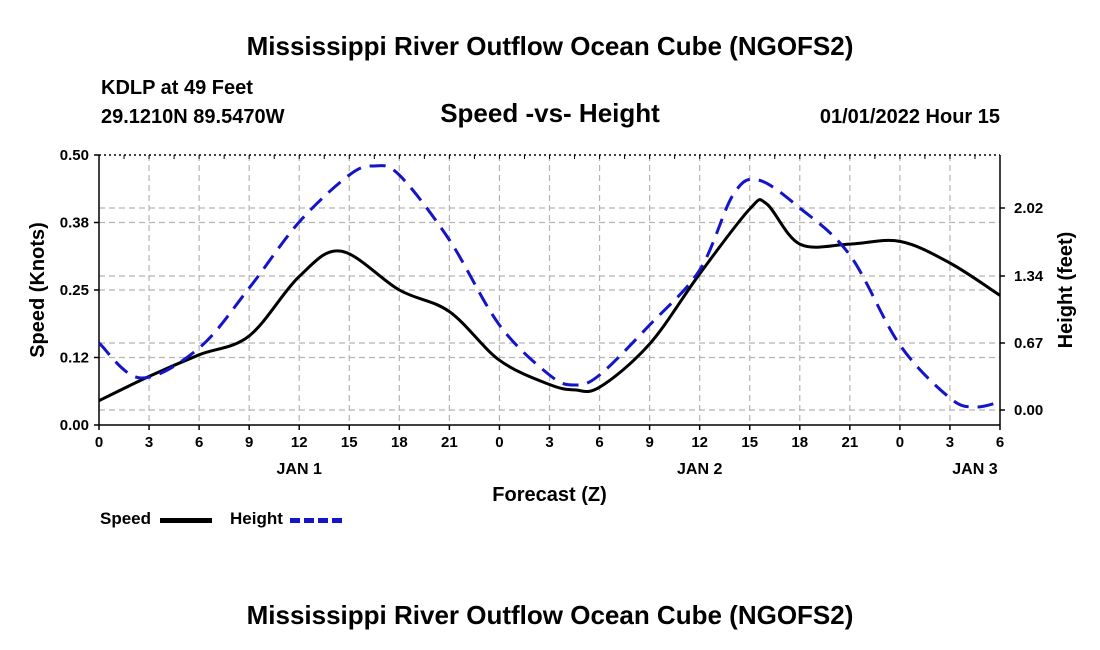 Image resolution: width=1100 pixels, height=650 pixels. What do you see at coordinates (177, 88) in the screenshot?
I see `station-label: KDLP at 49 Feet` at bounding box center [177, 88].